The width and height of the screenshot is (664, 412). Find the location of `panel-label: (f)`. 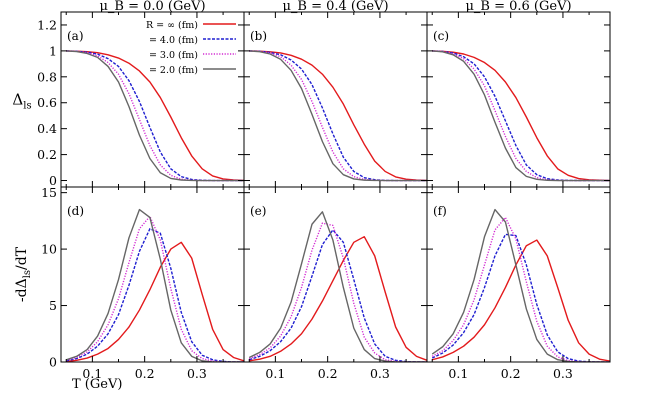

panel-label: (f) is located at coordinates (440, 211).